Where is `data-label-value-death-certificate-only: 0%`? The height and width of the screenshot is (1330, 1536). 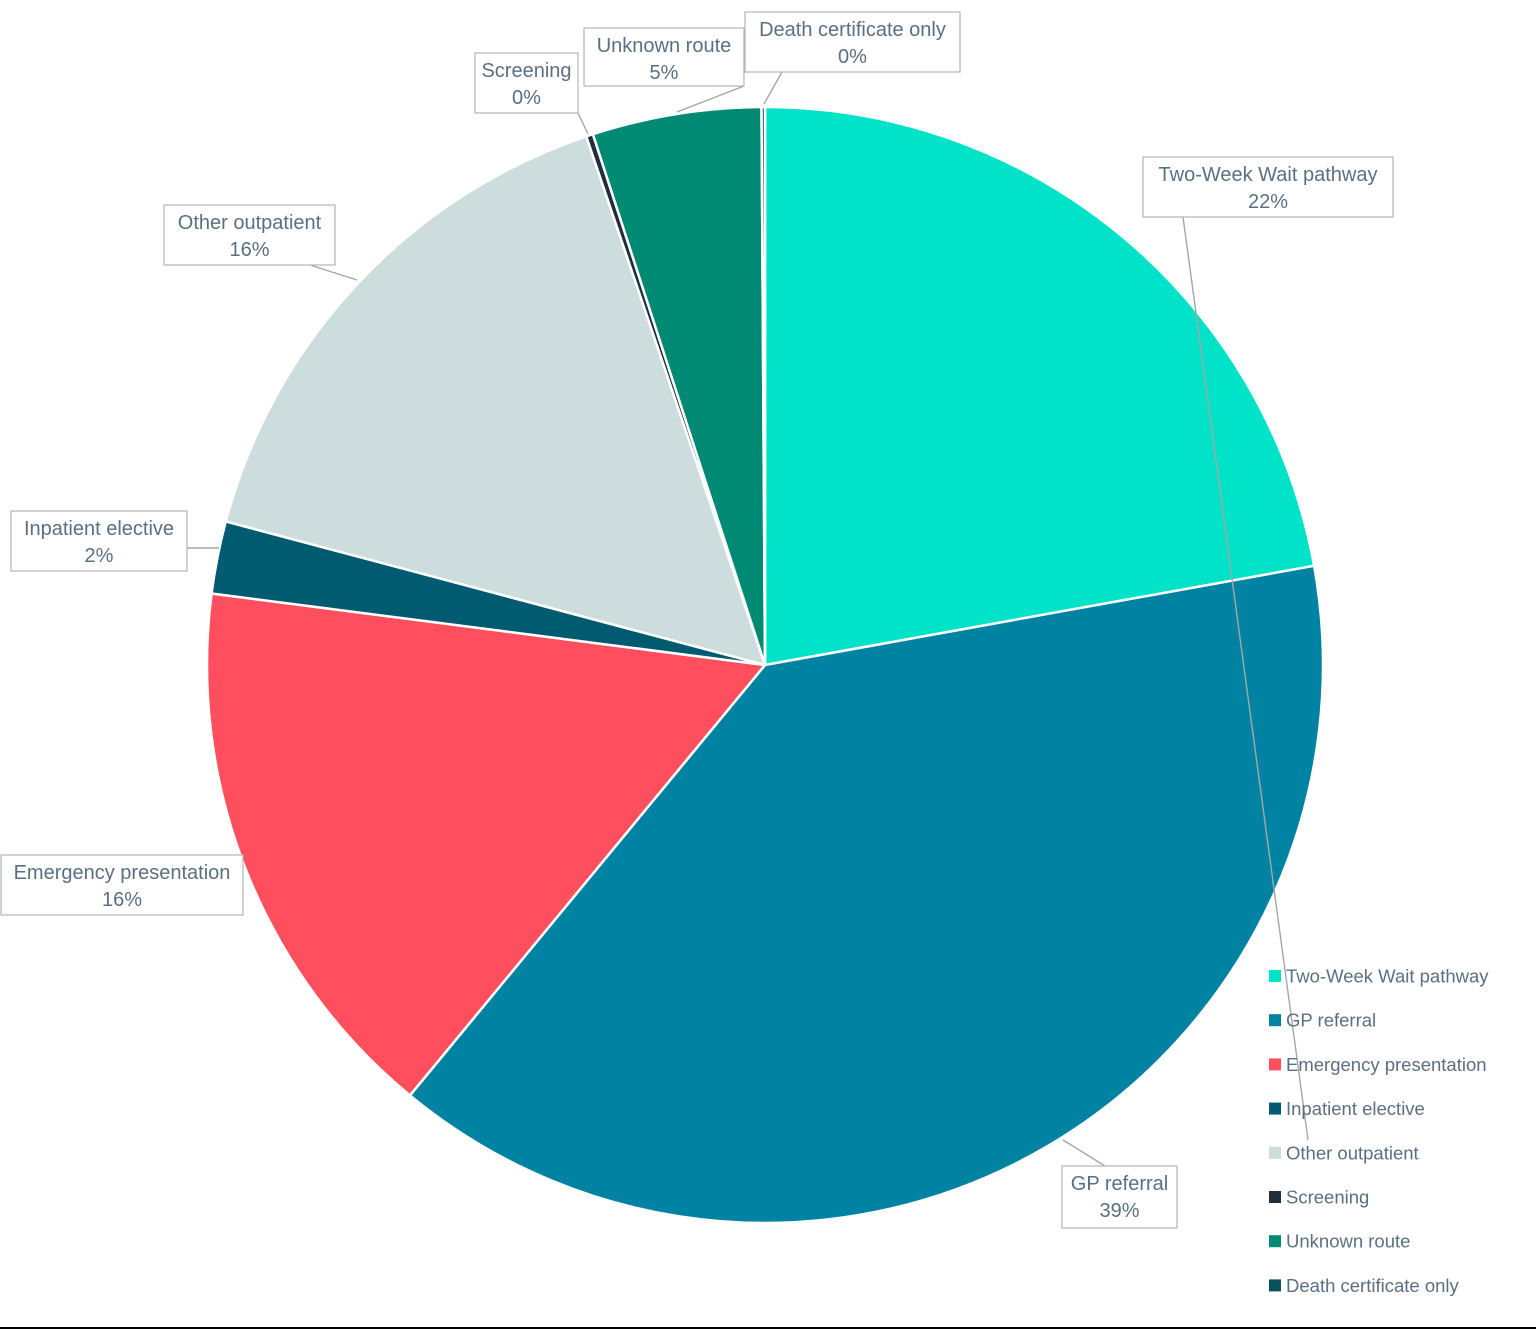 data-label-value-death-certificate-only: 0% is located at coordinates (852, 57).